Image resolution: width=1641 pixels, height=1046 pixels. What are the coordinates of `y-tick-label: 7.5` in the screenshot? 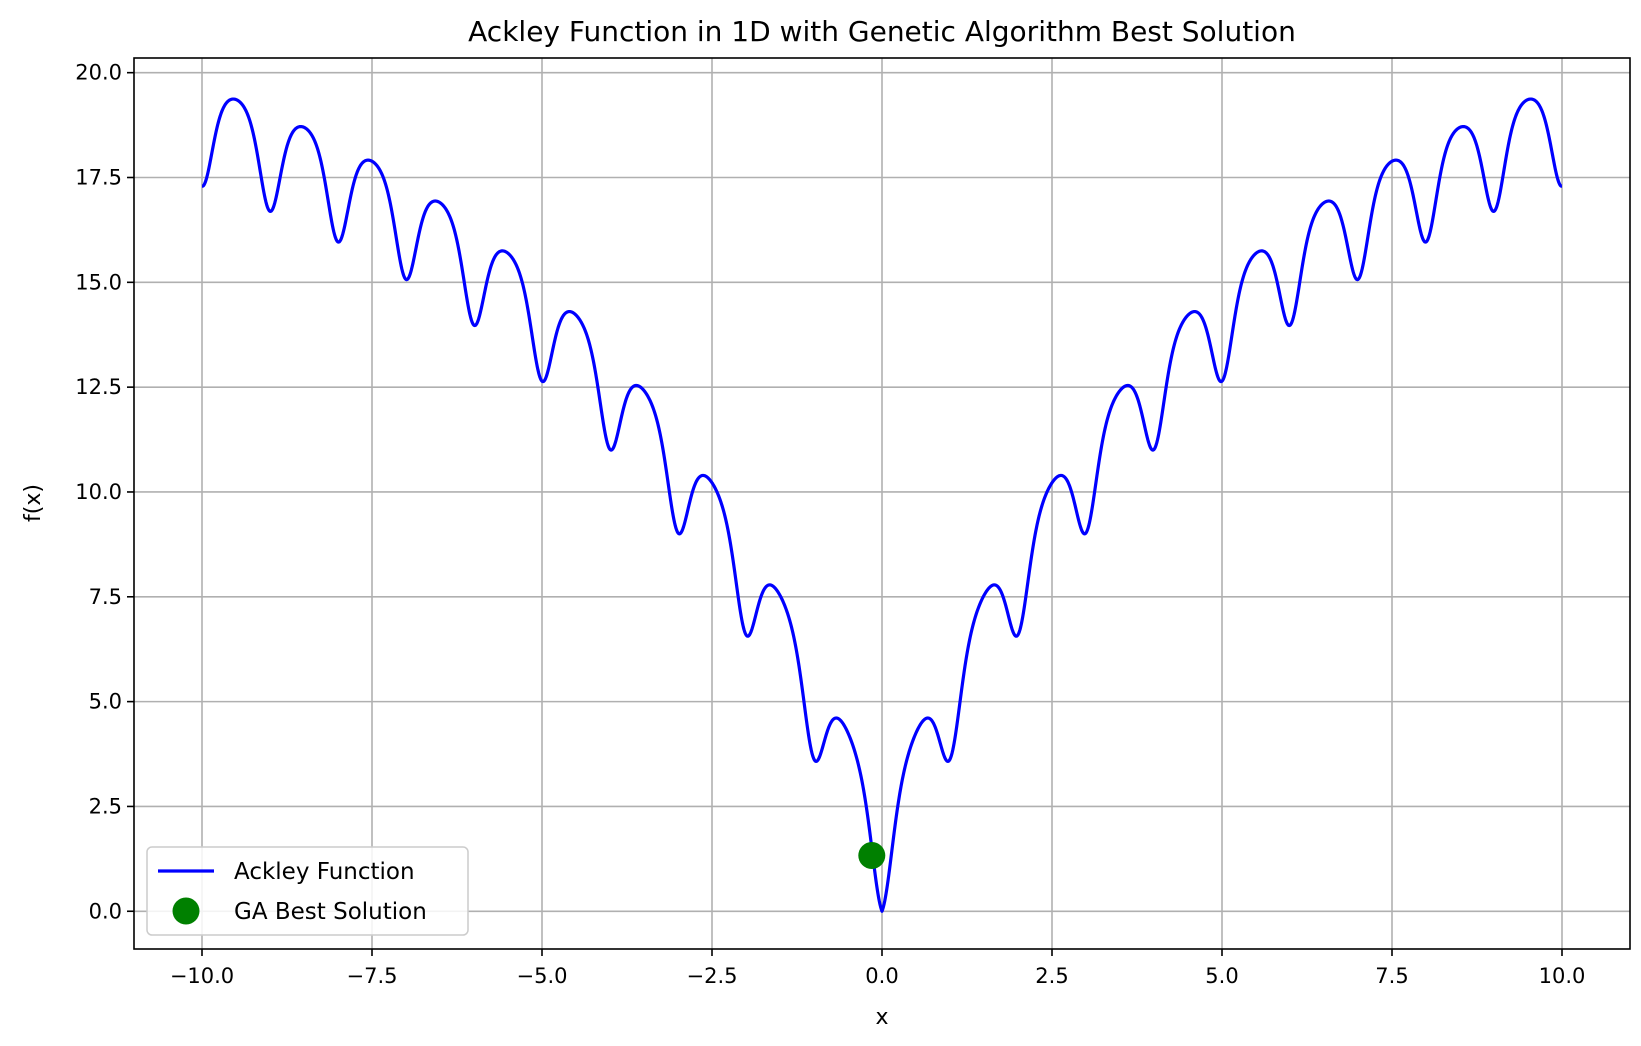 It's located at (105, 597).